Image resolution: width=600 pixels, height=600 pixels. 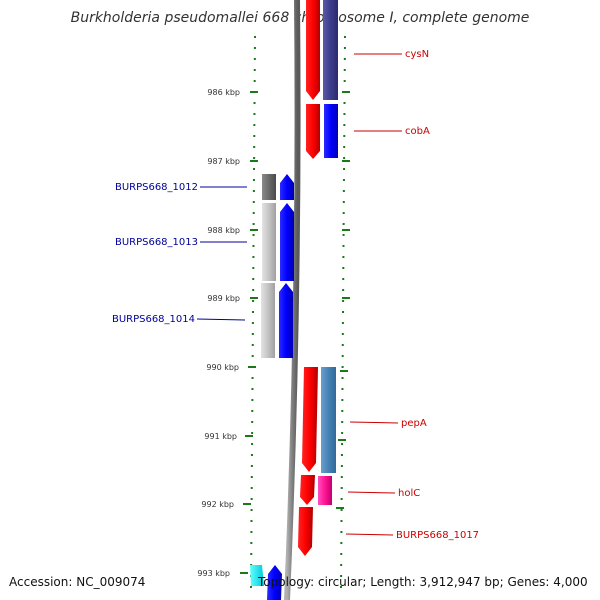 What do you see at coordinates (223, 298) in the screenshot?
I see `kbp-label-989: 989 kbp` at bounding box center [223, 298].